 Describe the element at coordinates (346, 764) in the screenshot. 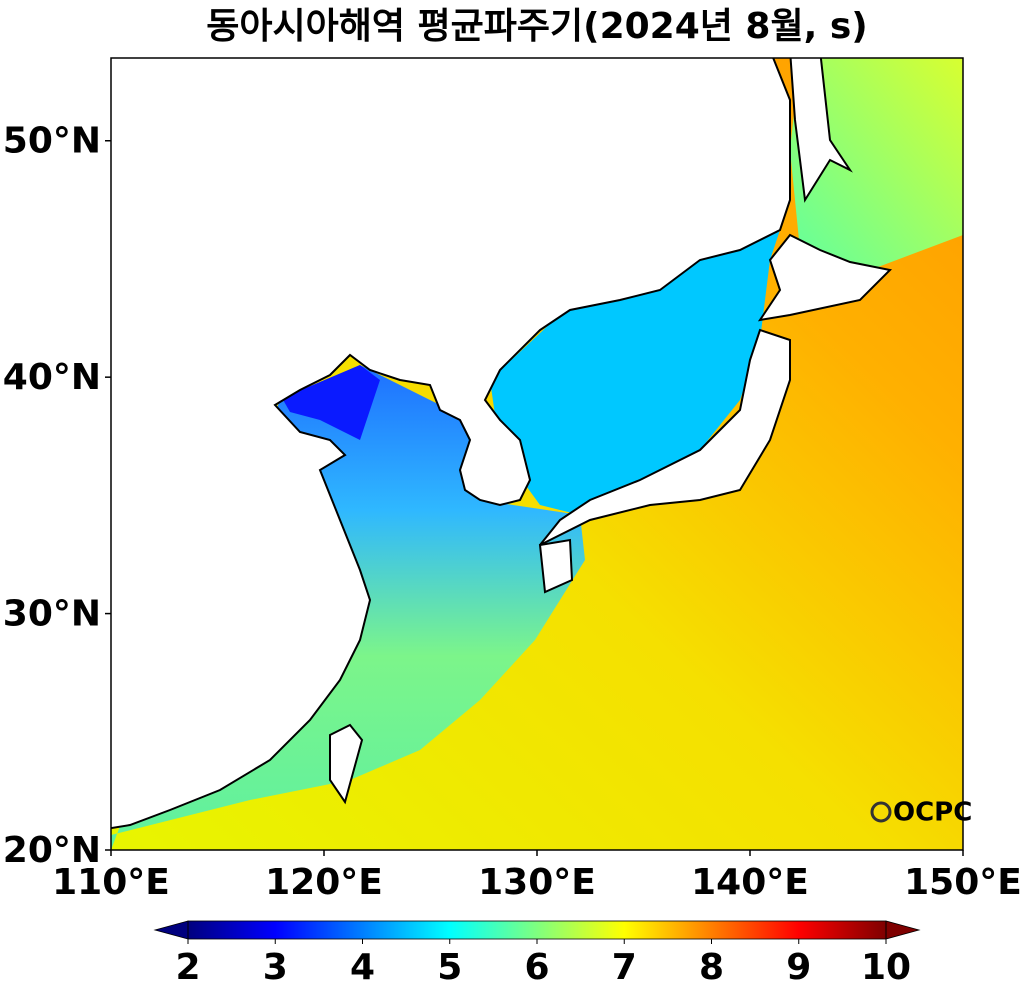

I see `taiwan` at that location.